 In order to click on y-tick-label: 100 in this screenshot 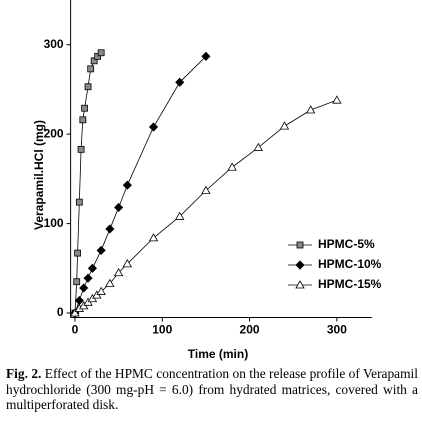, I will do `click(54, 223)`.